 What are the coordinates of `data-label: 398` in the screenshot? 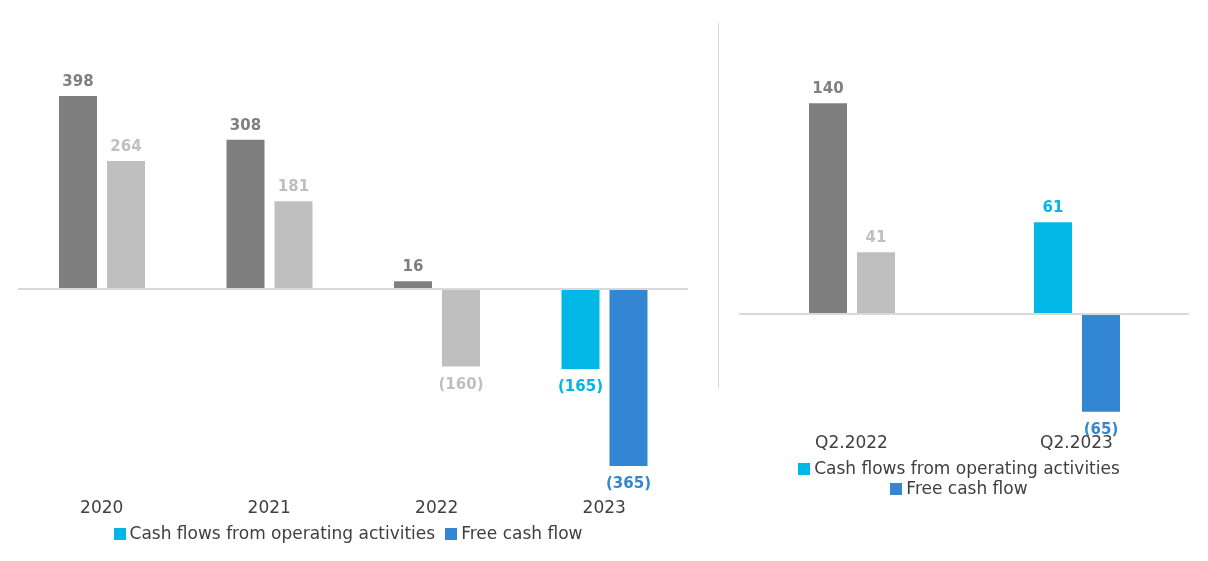 It's located at (78, 81).